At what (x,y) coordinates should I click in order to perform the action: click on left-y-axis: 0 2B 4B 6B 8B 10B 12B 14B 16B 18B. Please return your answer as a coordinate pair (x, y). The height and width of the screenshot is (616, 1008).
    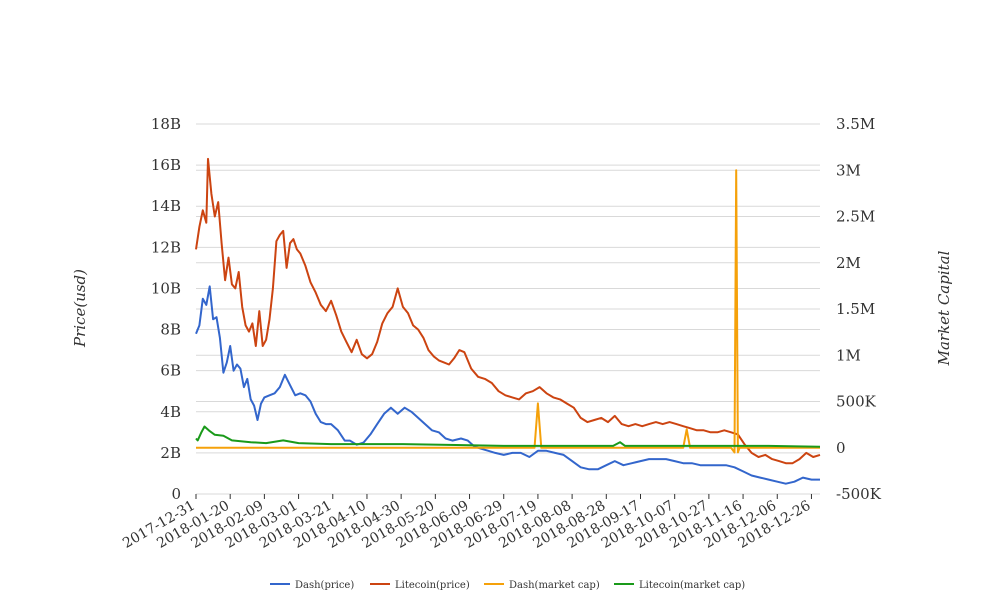
    Looking at the image, I should click on (166, 309).